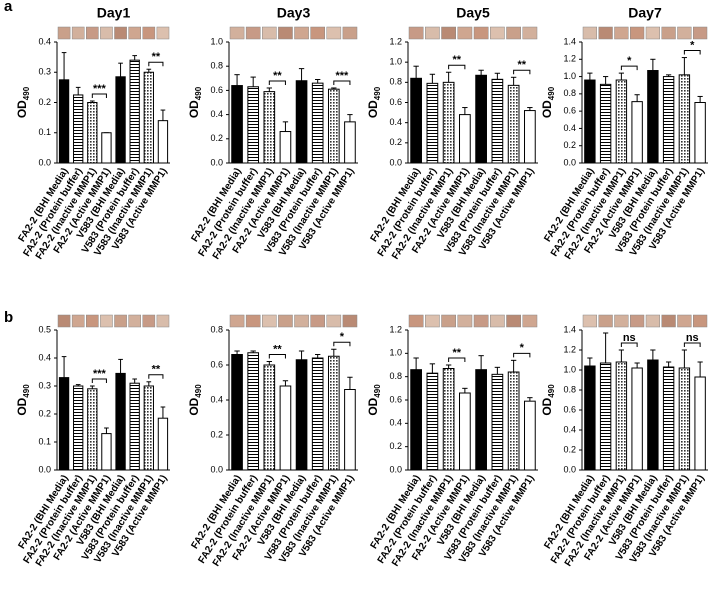 The width and height of the screenshot is (713, 597). What do you see at coordinates (44, 329) in the screenshot?
I see `y-tick-label: 0.5` at bounding box center [44, 329].